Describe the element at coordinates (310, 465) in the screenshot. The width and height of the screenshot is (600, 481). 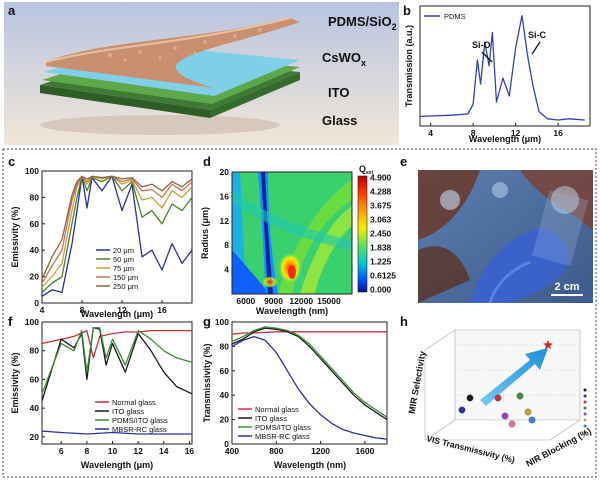
I see `x-axis-title-g: Wavelength (nm)` at that location.